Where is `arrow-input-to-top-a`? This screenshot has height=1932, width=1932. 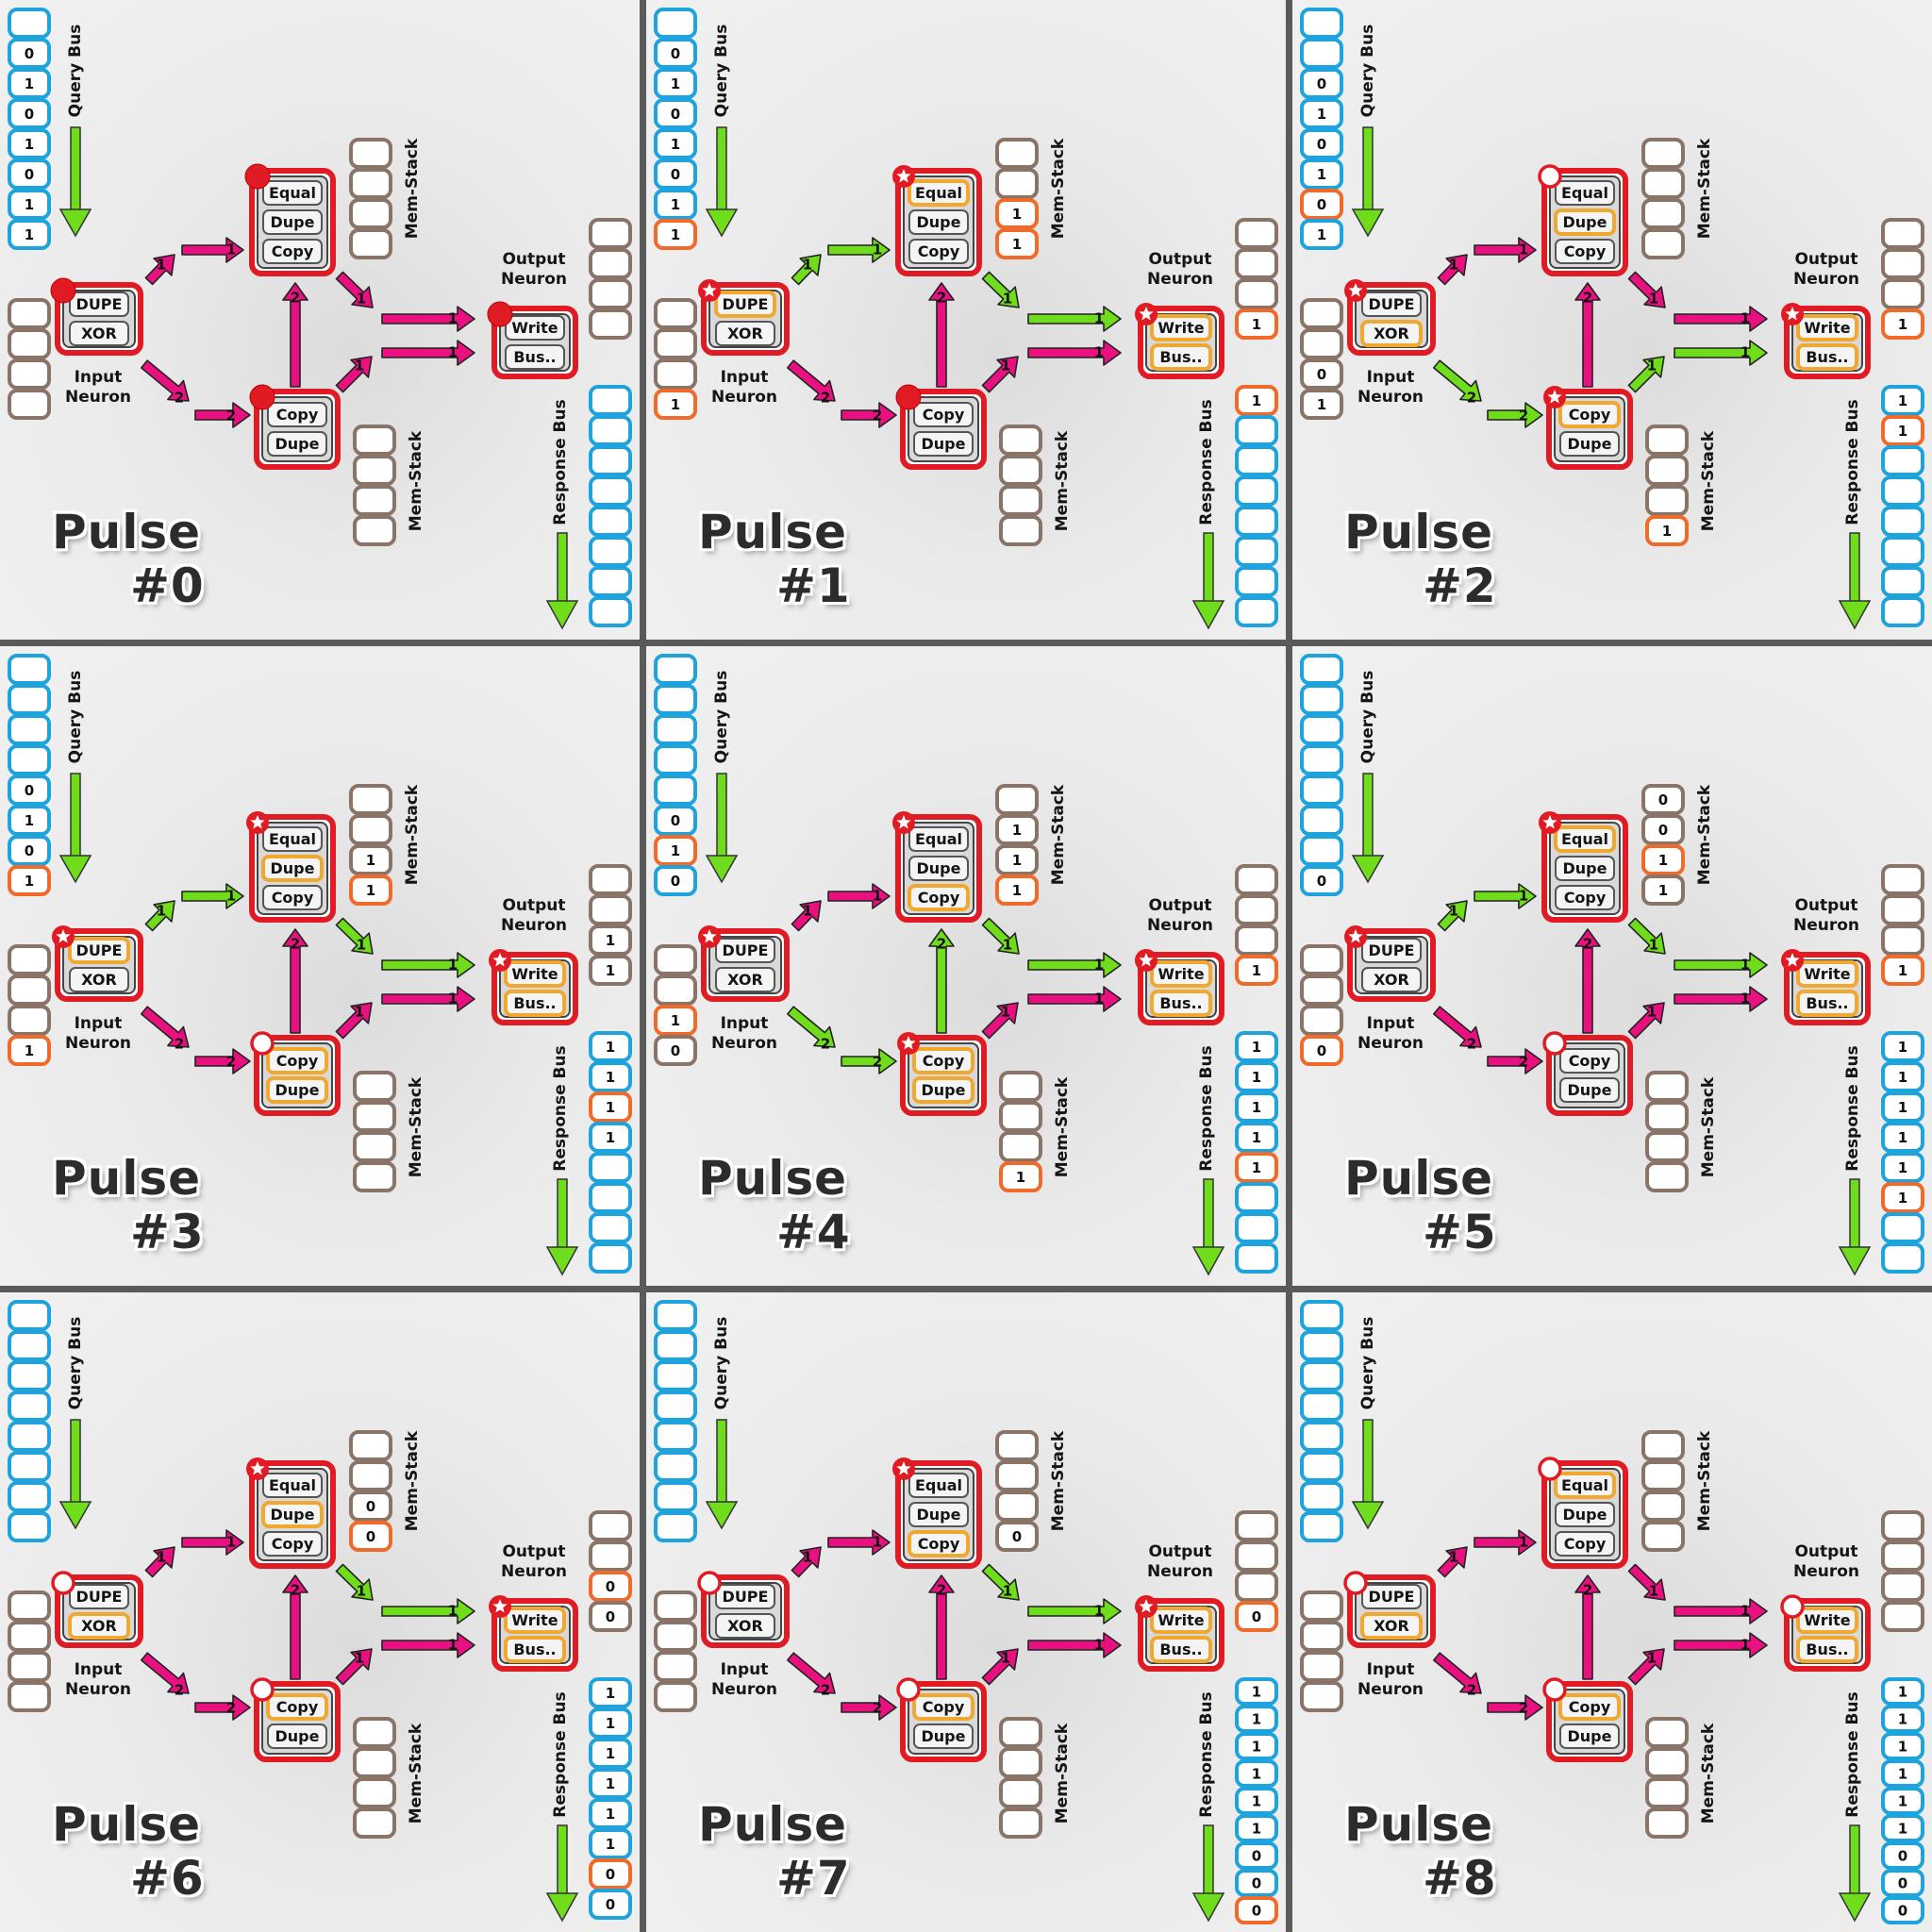 arrow-input-to-top-a is located at coordinates (1452, 916).